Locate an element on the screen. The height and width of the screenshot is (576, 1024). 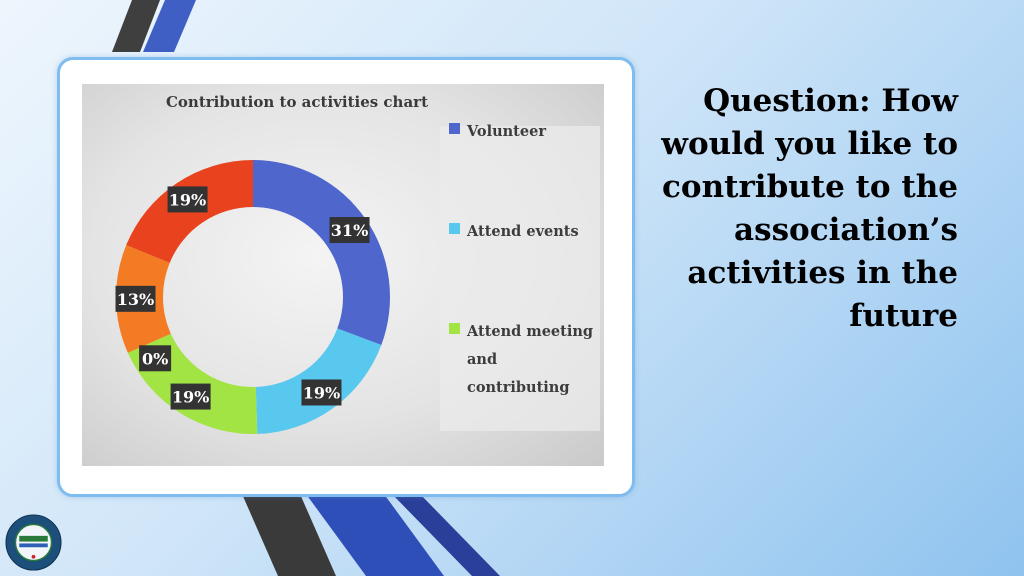
legend-item: Attend events is located at coordinates (524, 232).